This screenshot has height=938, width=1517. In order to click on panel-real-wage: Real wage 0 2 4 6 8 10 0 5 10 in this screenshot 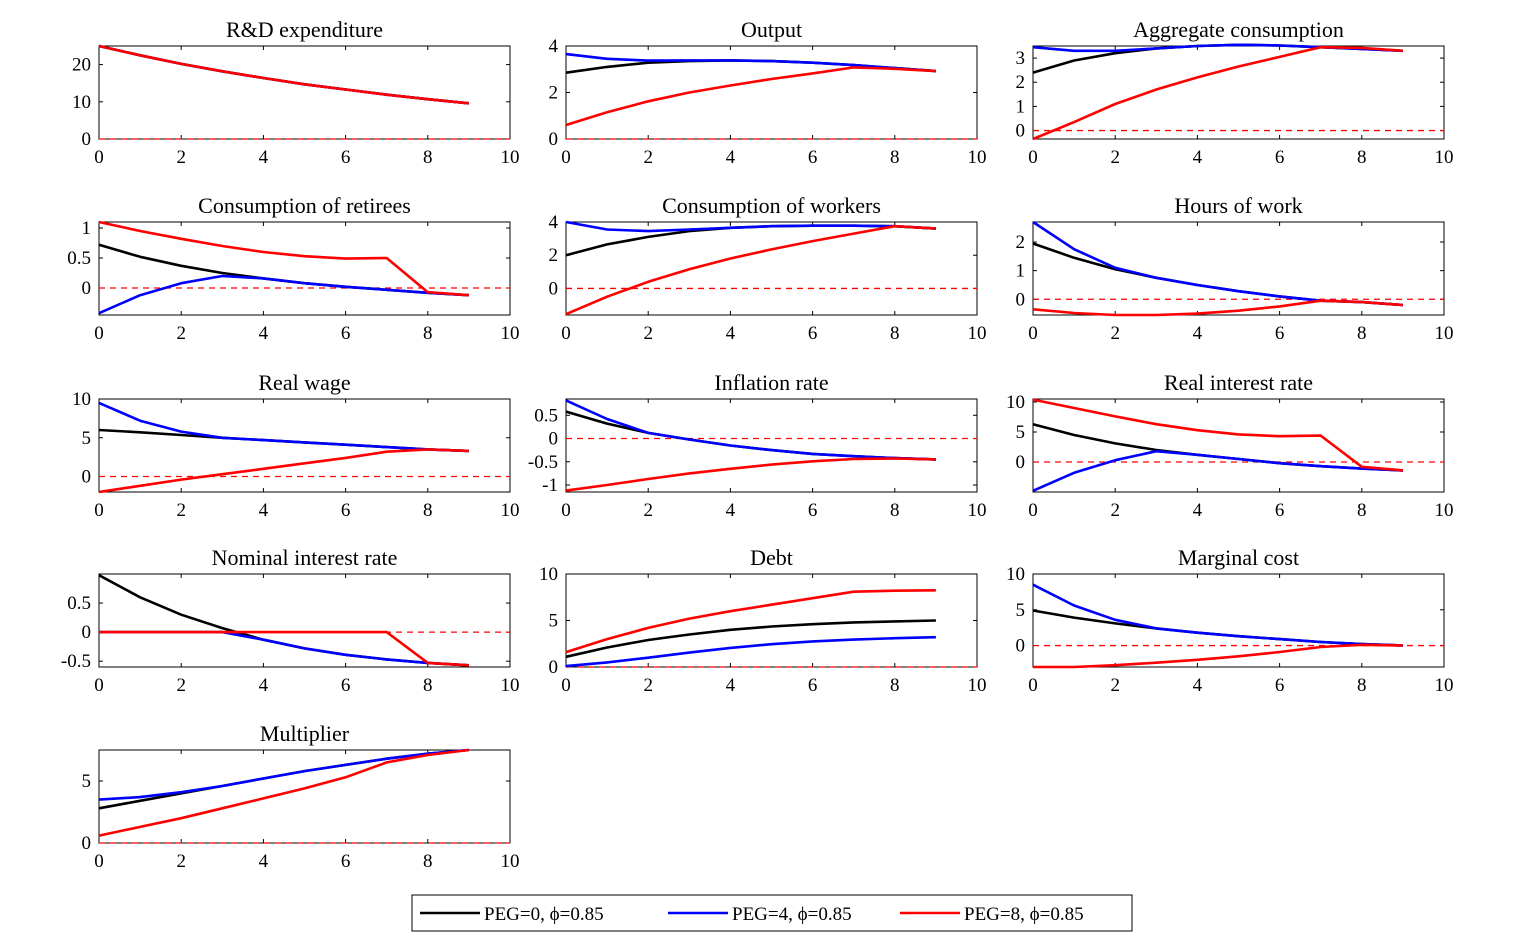, I will do `click(296, 445)`.